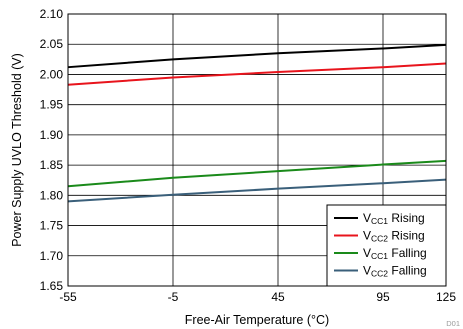 Image resolution: width=463 pixels, height=329 pixels. Describe the element at coordinates (52, 135) in the screenshot. I see `y-tick-label: 1.90` at that location.